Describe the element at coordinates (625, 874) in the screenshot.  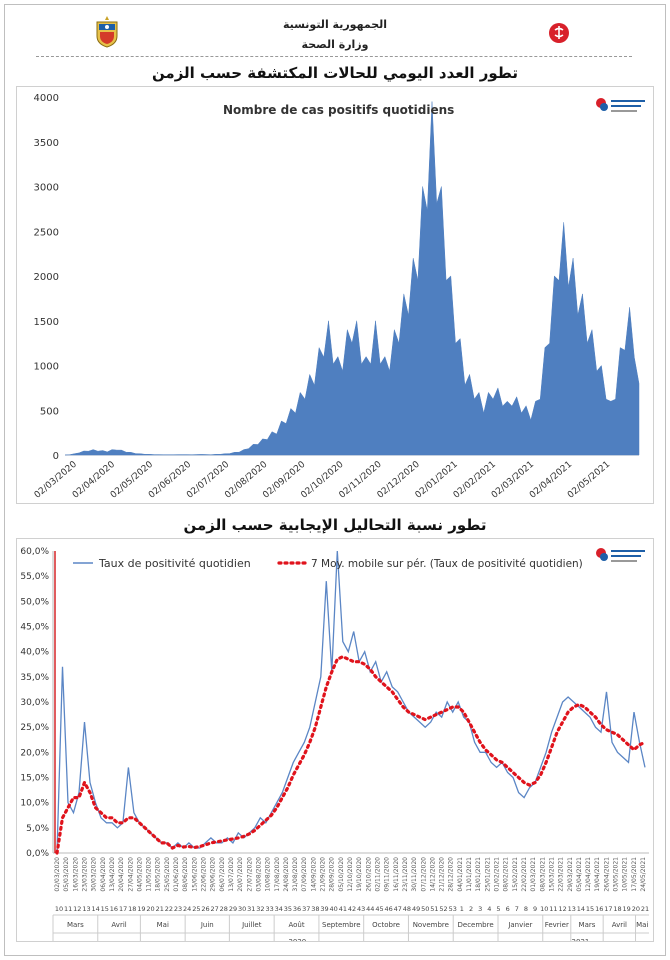
I see `chart2-date-tick: 10/05/2021` at that location.